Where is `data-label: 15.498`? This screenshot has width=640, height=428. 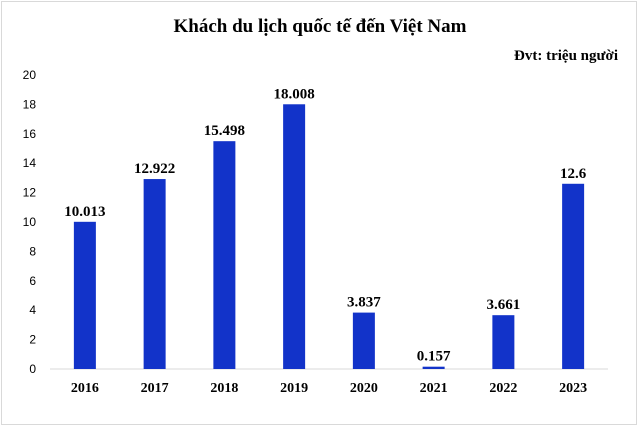
data-label: 15.498 is located at coordinates (224, 131).